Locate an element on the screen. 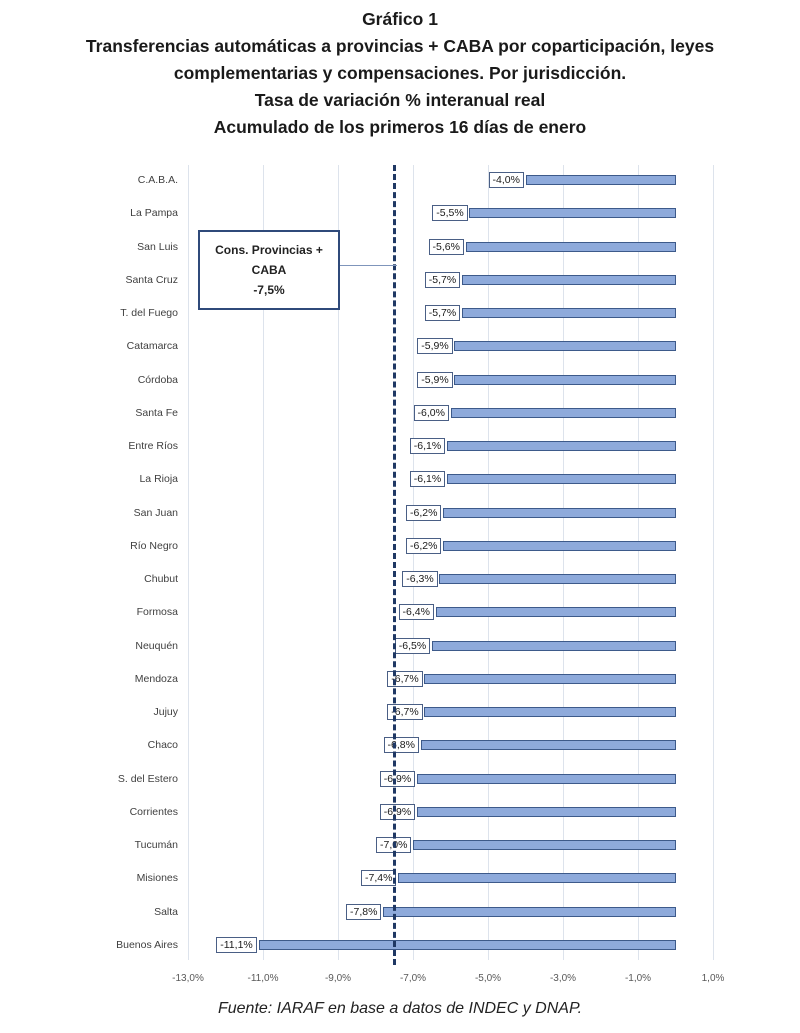 Image resolution: width=800 pixels, height=1033 pixels. data-value-label: -6,0% is located at coordinates (431, 412).